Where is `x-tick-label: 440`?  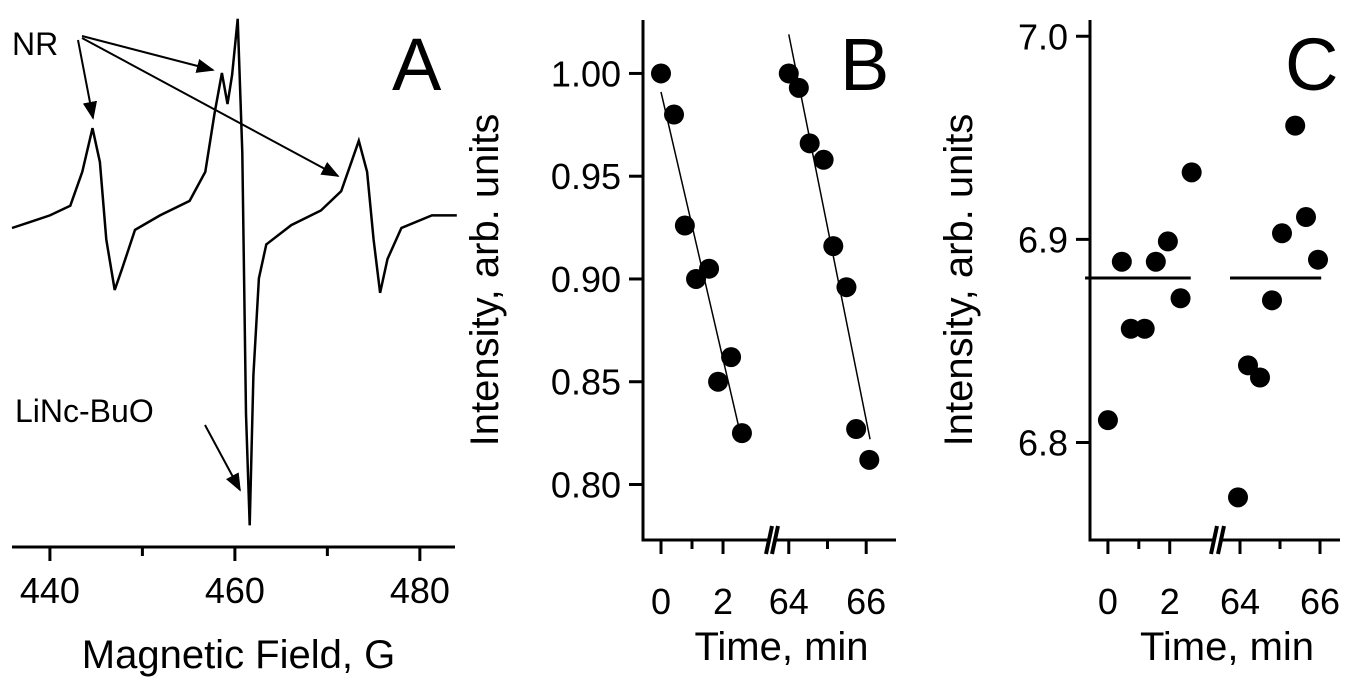
x-tick-label: 440 is located at coordinates (50, 590).